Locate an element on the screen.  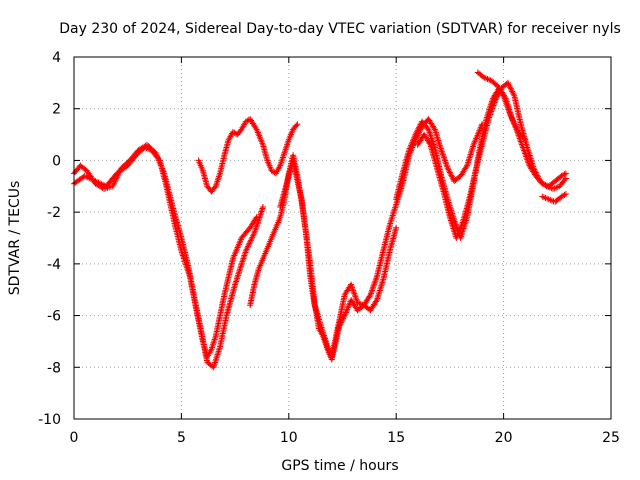
x-axis-label: GPS time / hours is located at coordinates (339, 466).